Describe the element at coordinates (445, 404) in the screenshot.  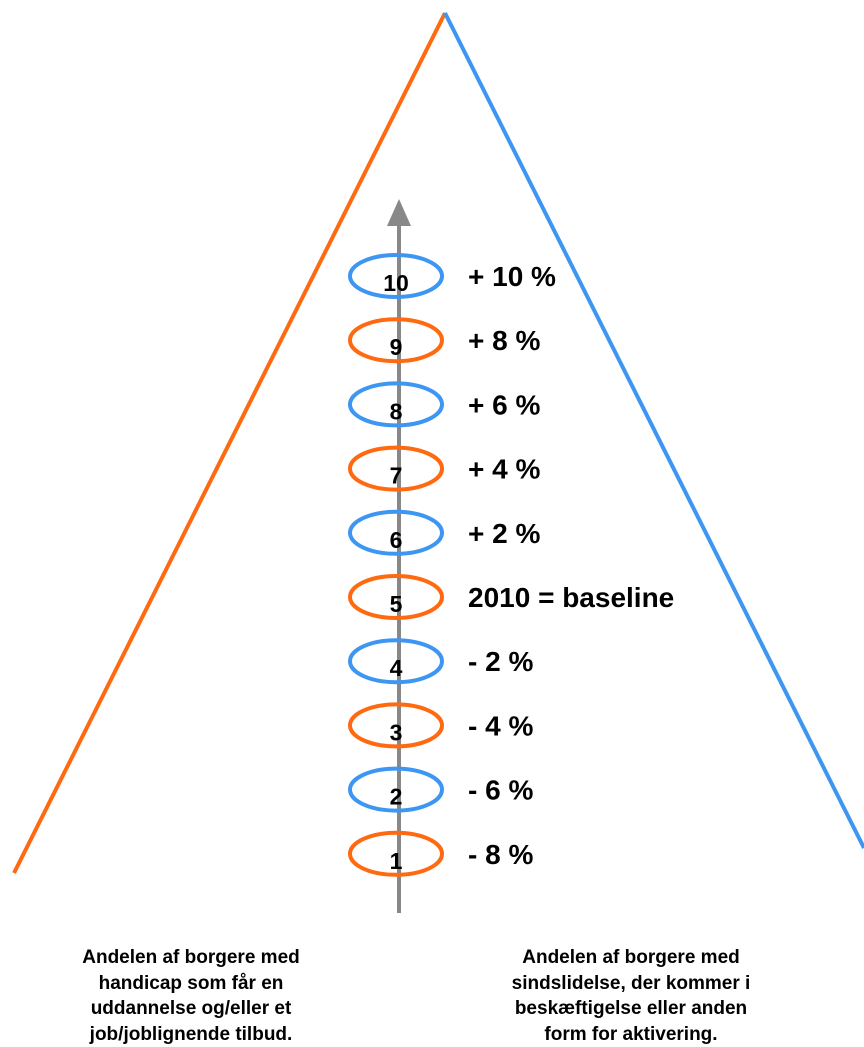
I see `level-item: 8 + 6 %` at that location.